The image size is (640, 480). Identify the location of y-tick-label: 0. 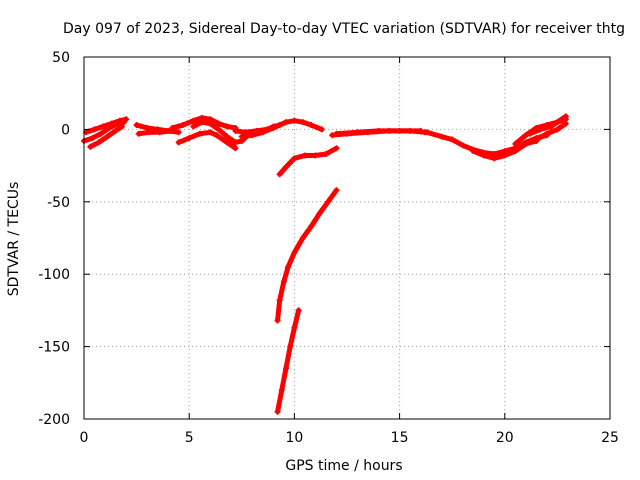
(65, 130).